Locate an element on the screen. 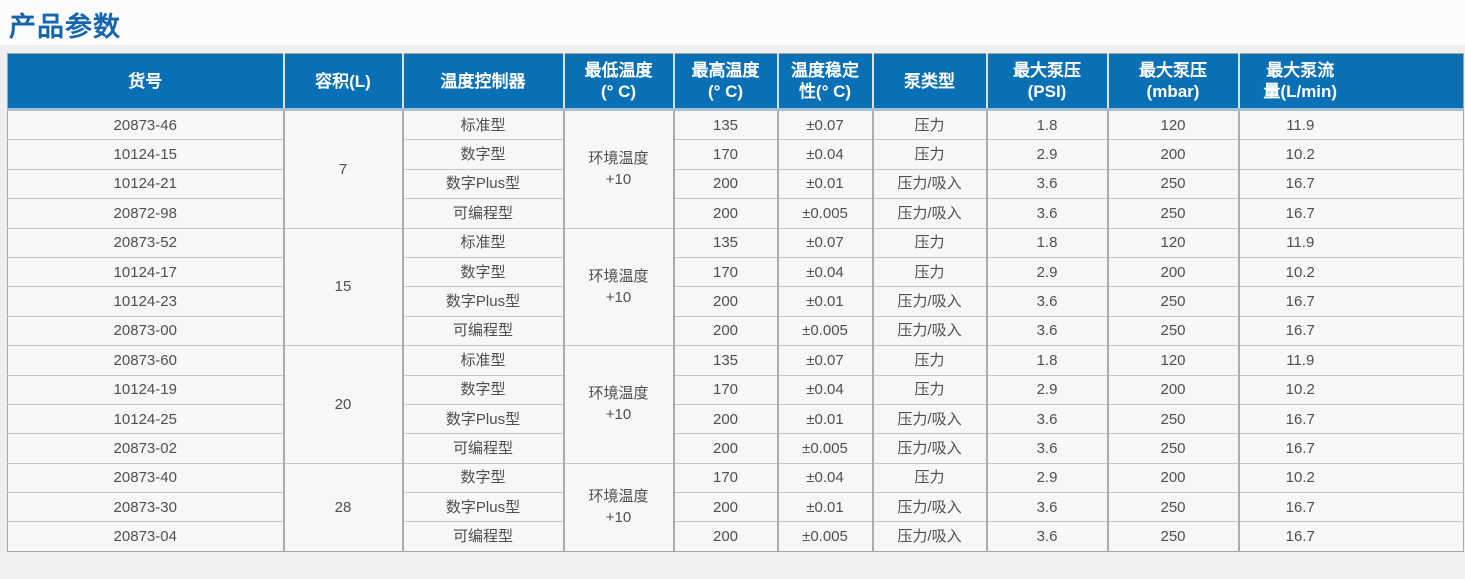 Image resolution: width=1465 pixels, height=579 pixels. cell-item-no: 10124-15 is located at coordinates (145, 154).